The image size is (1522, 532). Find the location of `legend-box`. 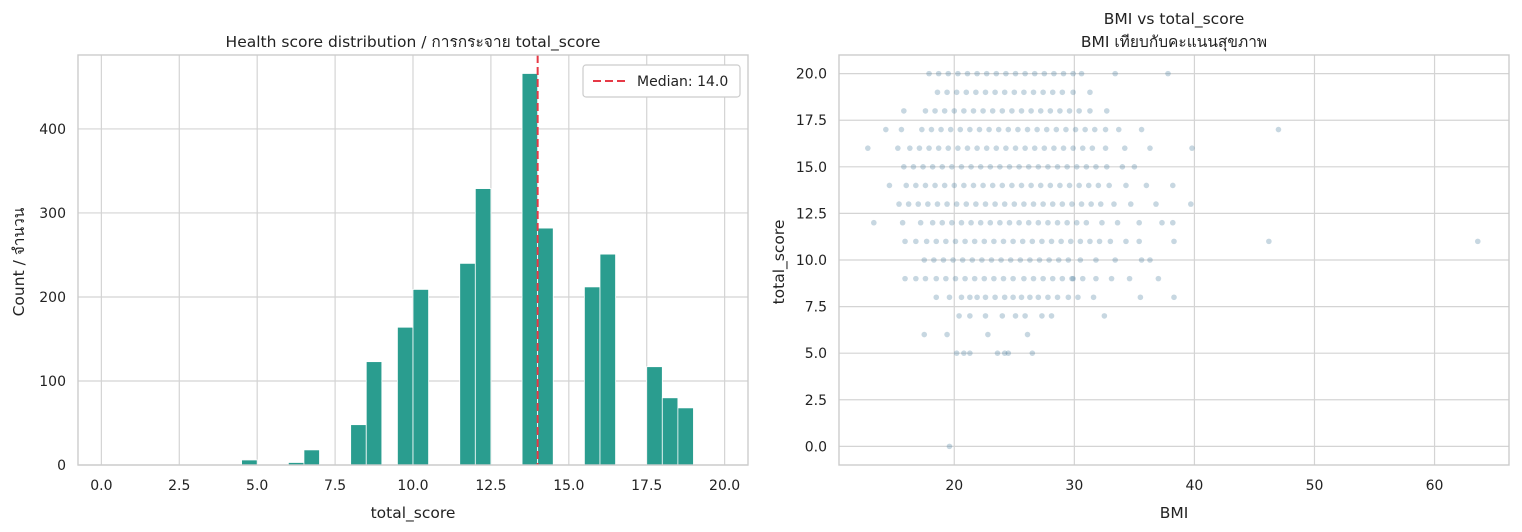

legend-box is located at coordinates (661, 81).